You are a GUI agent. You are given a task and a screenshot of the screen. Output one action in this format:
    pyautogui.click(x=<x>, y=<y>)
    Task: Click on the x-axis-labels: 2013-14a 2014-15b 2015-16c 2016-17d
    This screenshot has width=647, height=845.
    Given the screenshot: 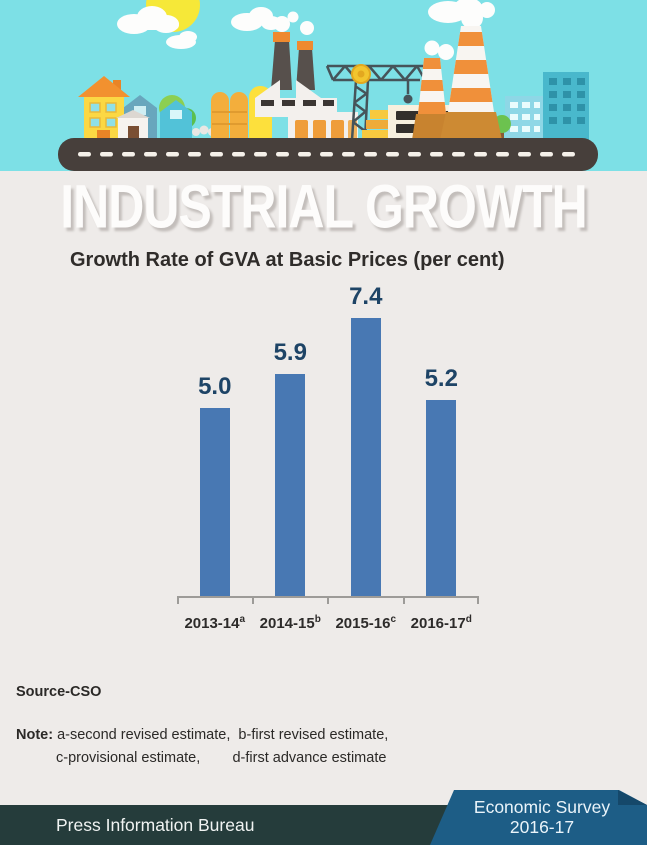 What is the action you would take?
    pyautogui.click(x=328, y=623)
    